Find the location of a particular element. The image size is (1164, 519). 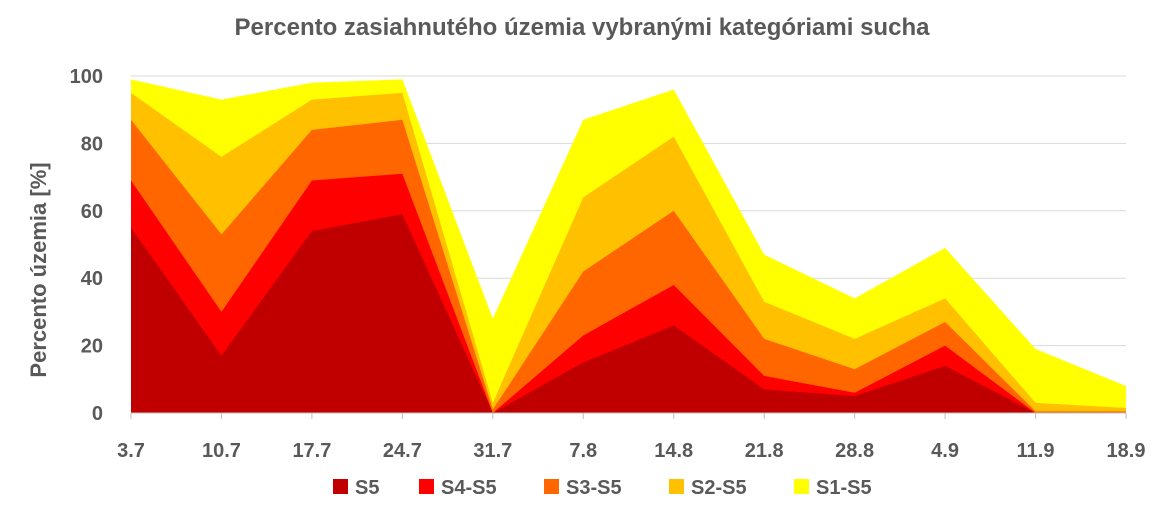

x-tick-label: 10.7 is located at coordinates (221, 451).